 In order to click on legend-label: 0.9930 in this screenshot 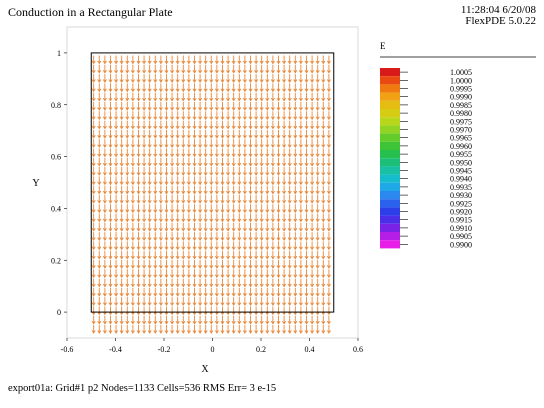, I will do `click(461, 195)`.